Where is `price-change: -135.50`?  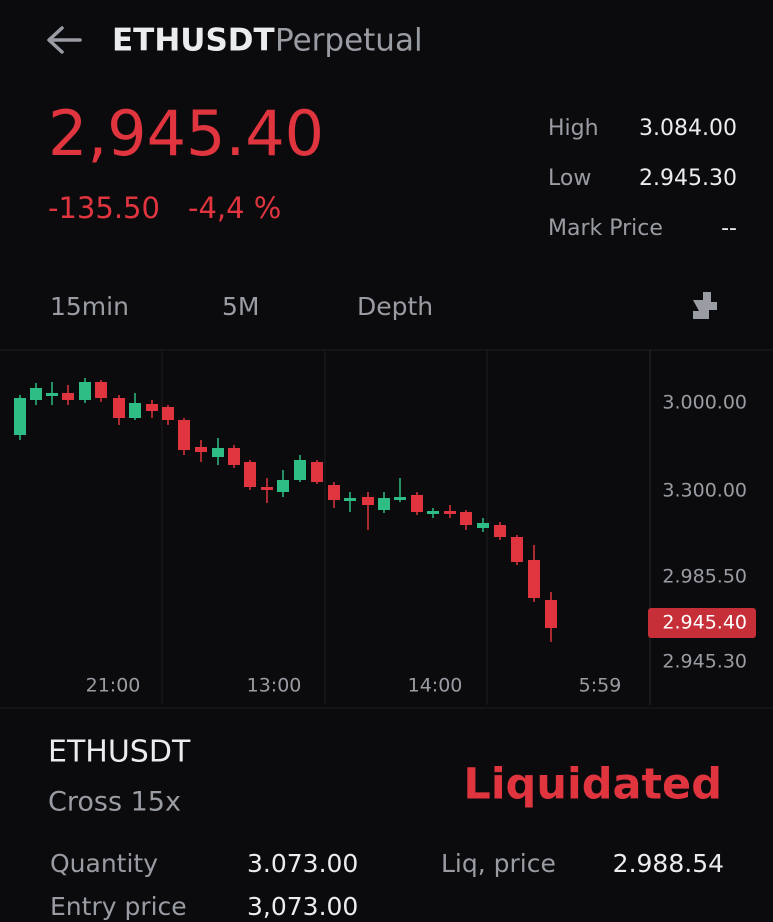 price-change: -135.50 is located at coordinates (104, 208).